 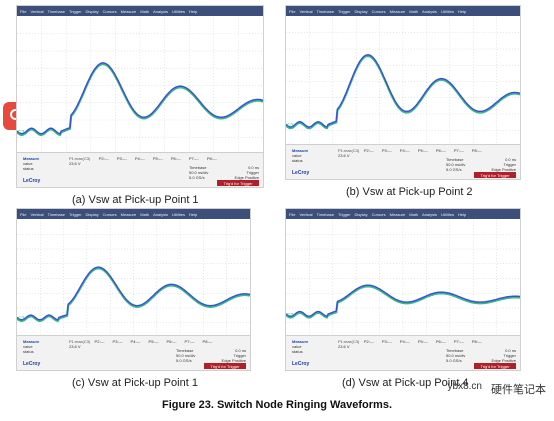 I want to click on timebase-row-value: Edge Positive, so click(x=246, y=177).